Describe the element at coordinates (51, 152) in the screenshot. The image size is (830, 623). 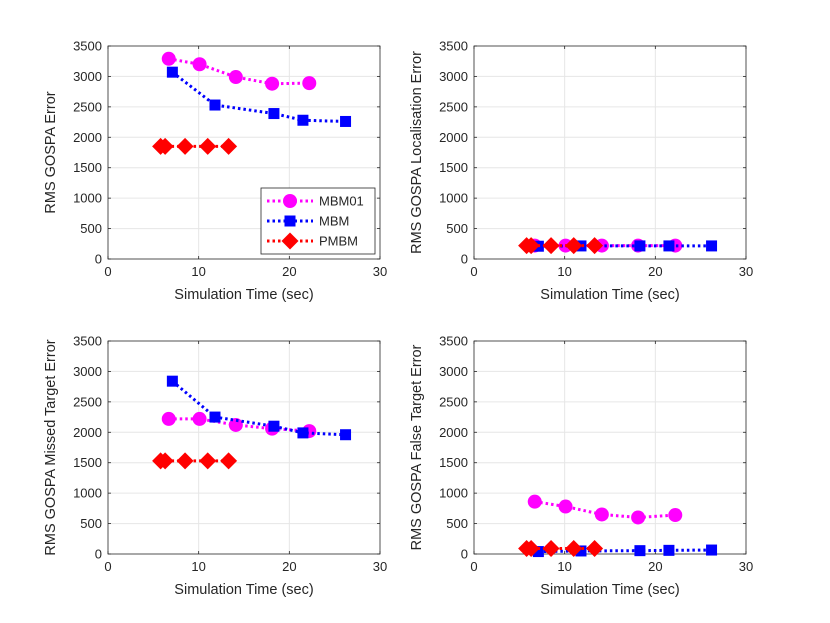
I see `y-axis-label: RMS GOSPA Error` at that location.